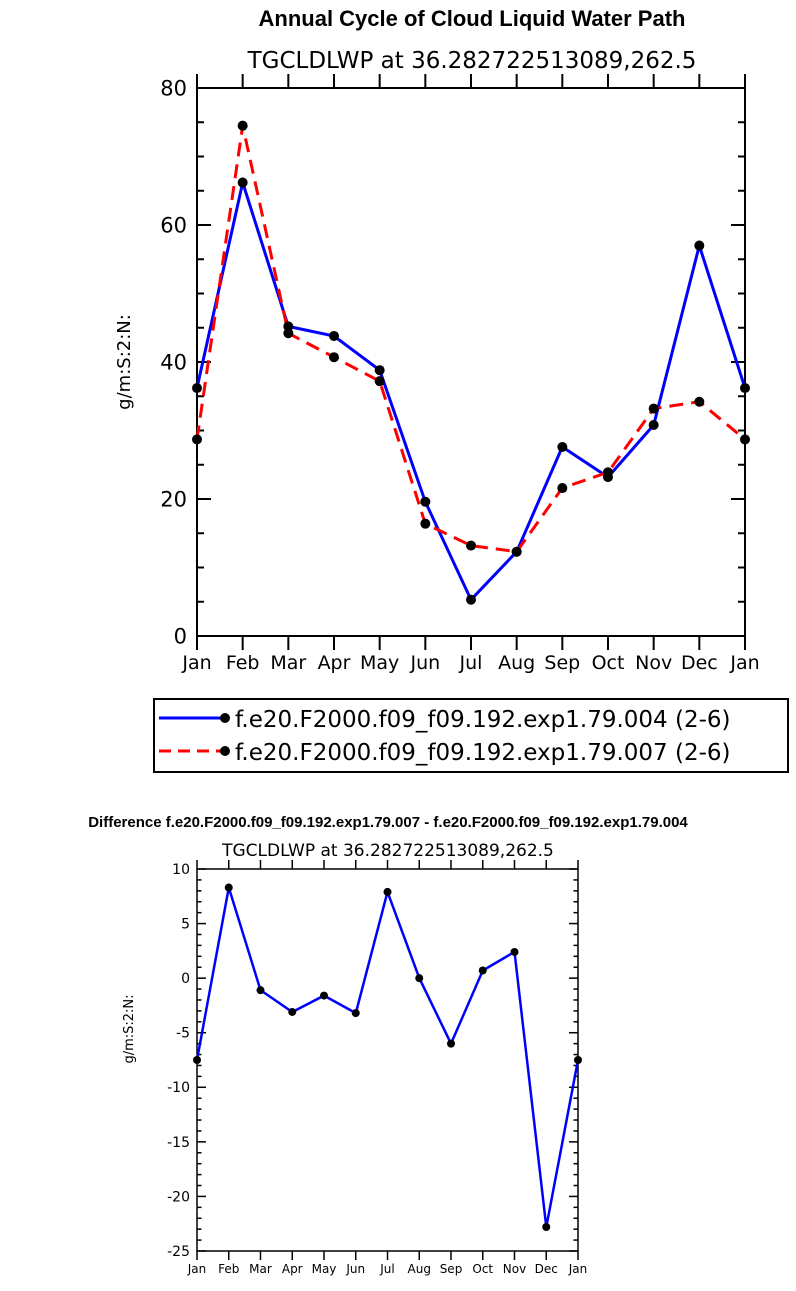  What do you see at coordinates (173, 88) in the screenshot?
I see `y-tick-label: 80` at bounding box center [173, 88].